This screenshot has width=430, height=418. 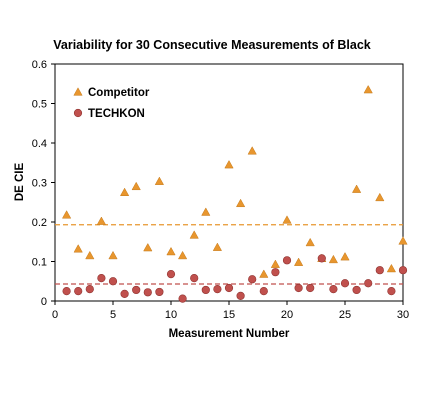 I want to click on y-axis-label: DE CIE, so click(x=20, y=182).